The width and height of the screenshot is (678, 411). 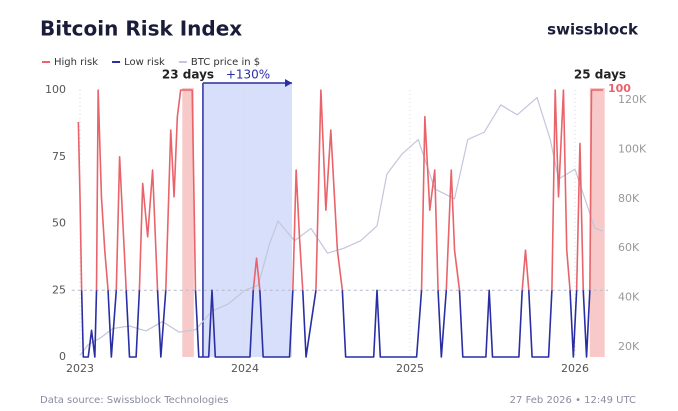 What do you see at coordinates (629, 247) in the screenshot?
I see `y2-tick-label: 60K` at bounding box center [629, 247].